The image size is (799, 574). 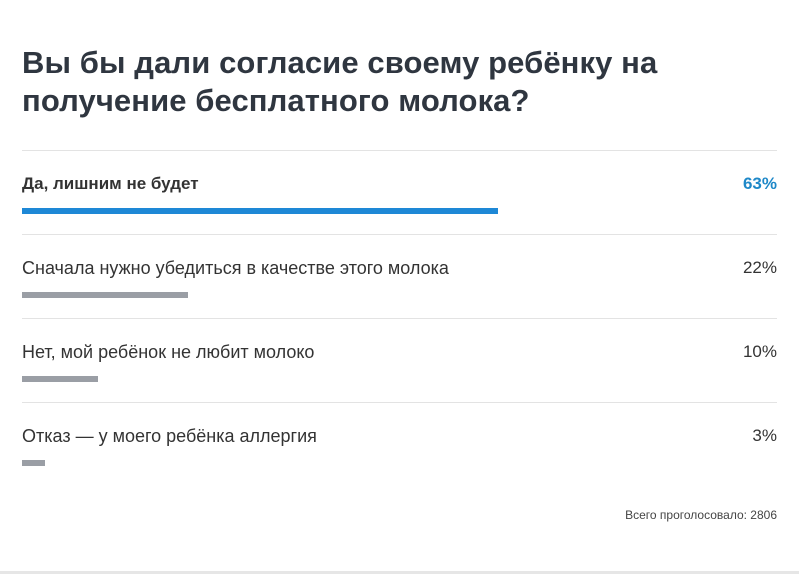 What do you see at coordinates (168, 352) in the screenshot?
I see `option-label: Нет, мой ребёнок не любит молоко` at bounding box center [168, 352].